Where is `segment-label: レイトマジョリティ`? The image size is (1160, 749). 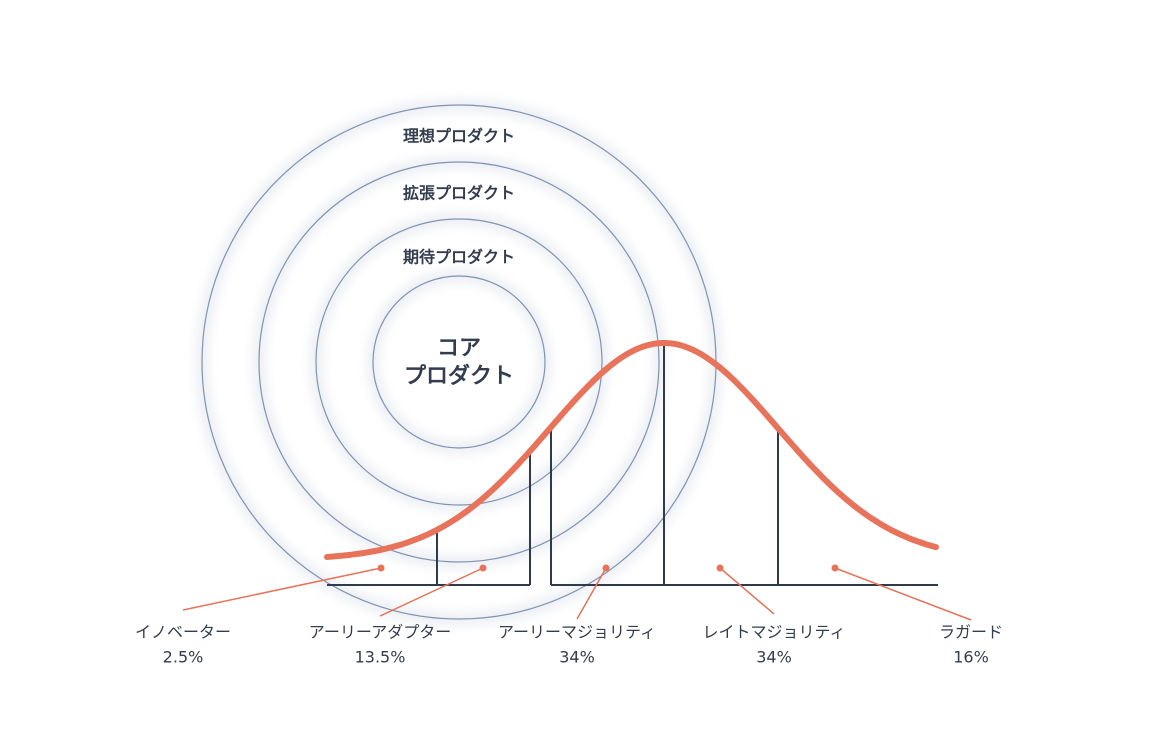
segment-label: レイトマジョリティ is located at coordinates (773, 632).